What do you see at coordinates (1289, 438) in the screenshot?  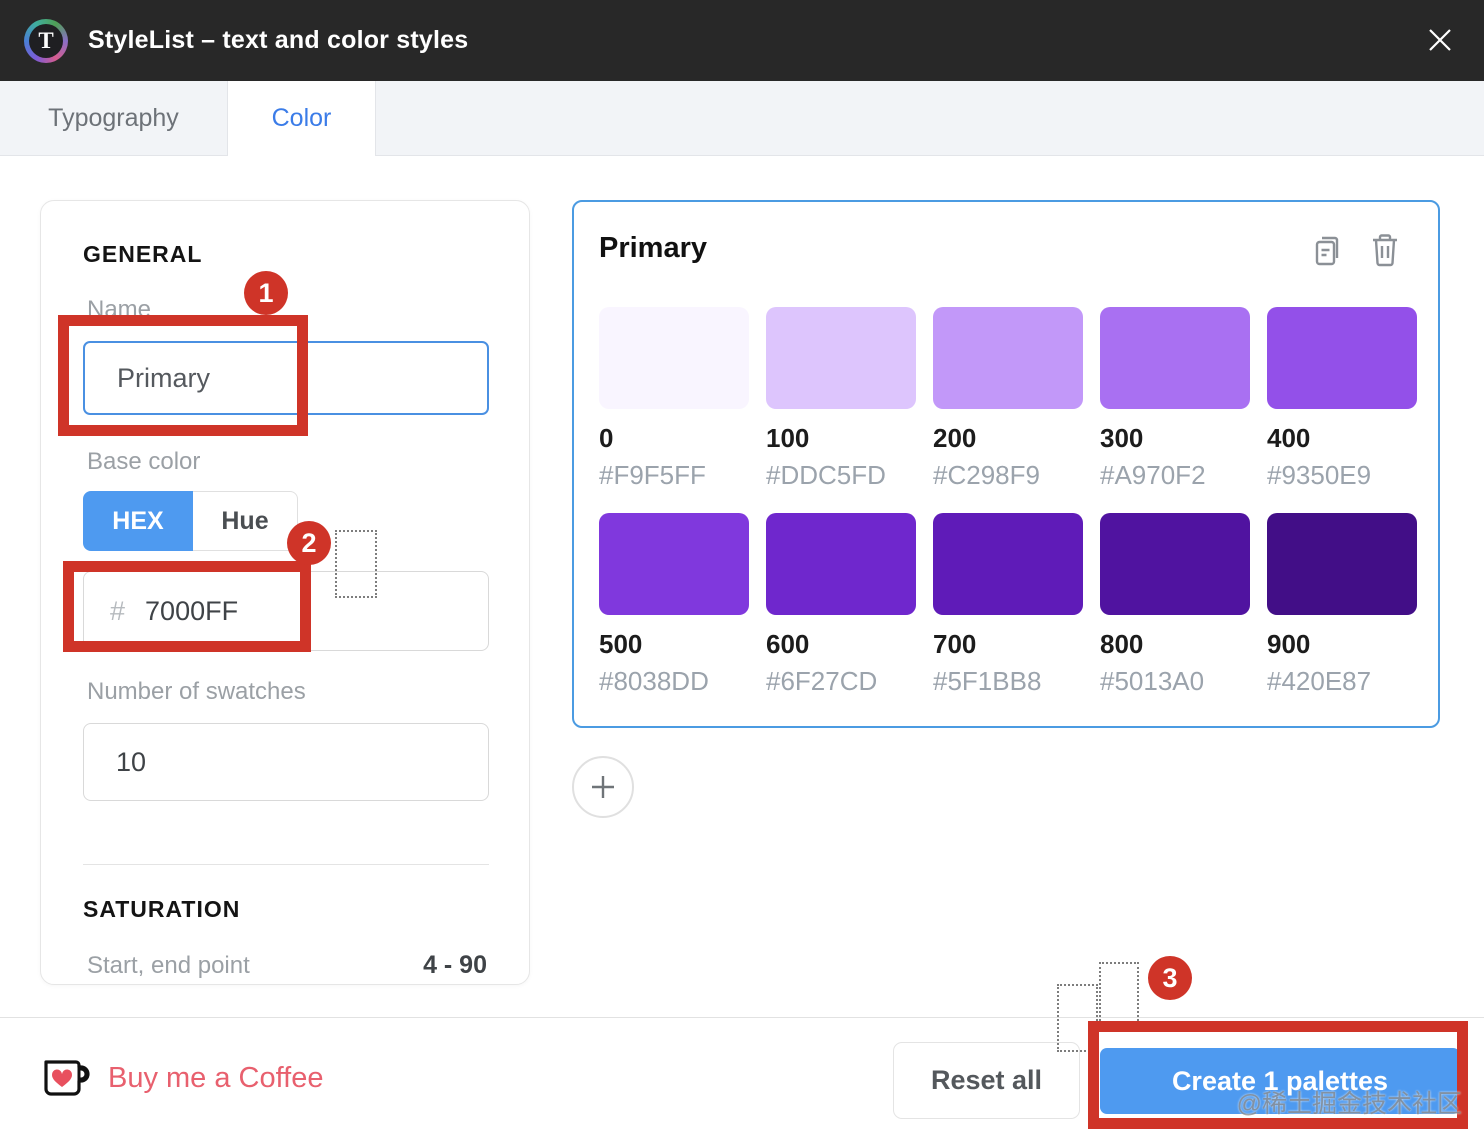 I see `swatch-step-label: 400` at bounding box center [1289, 438].